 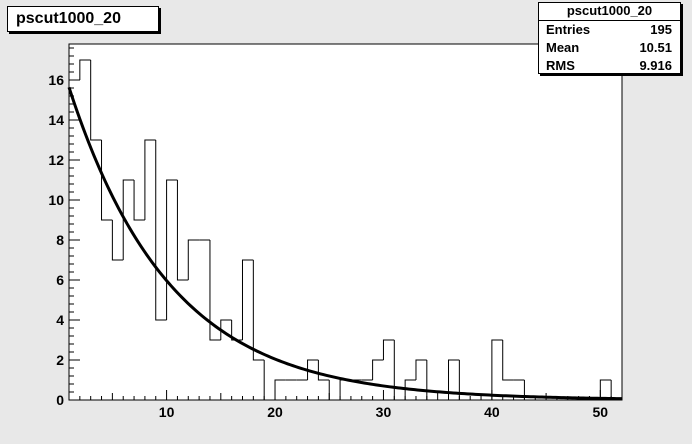 What do you see at coordinates (568, 29) in the screenshot?
I see `stats-label: Entries` at bounding box center [568, 29].